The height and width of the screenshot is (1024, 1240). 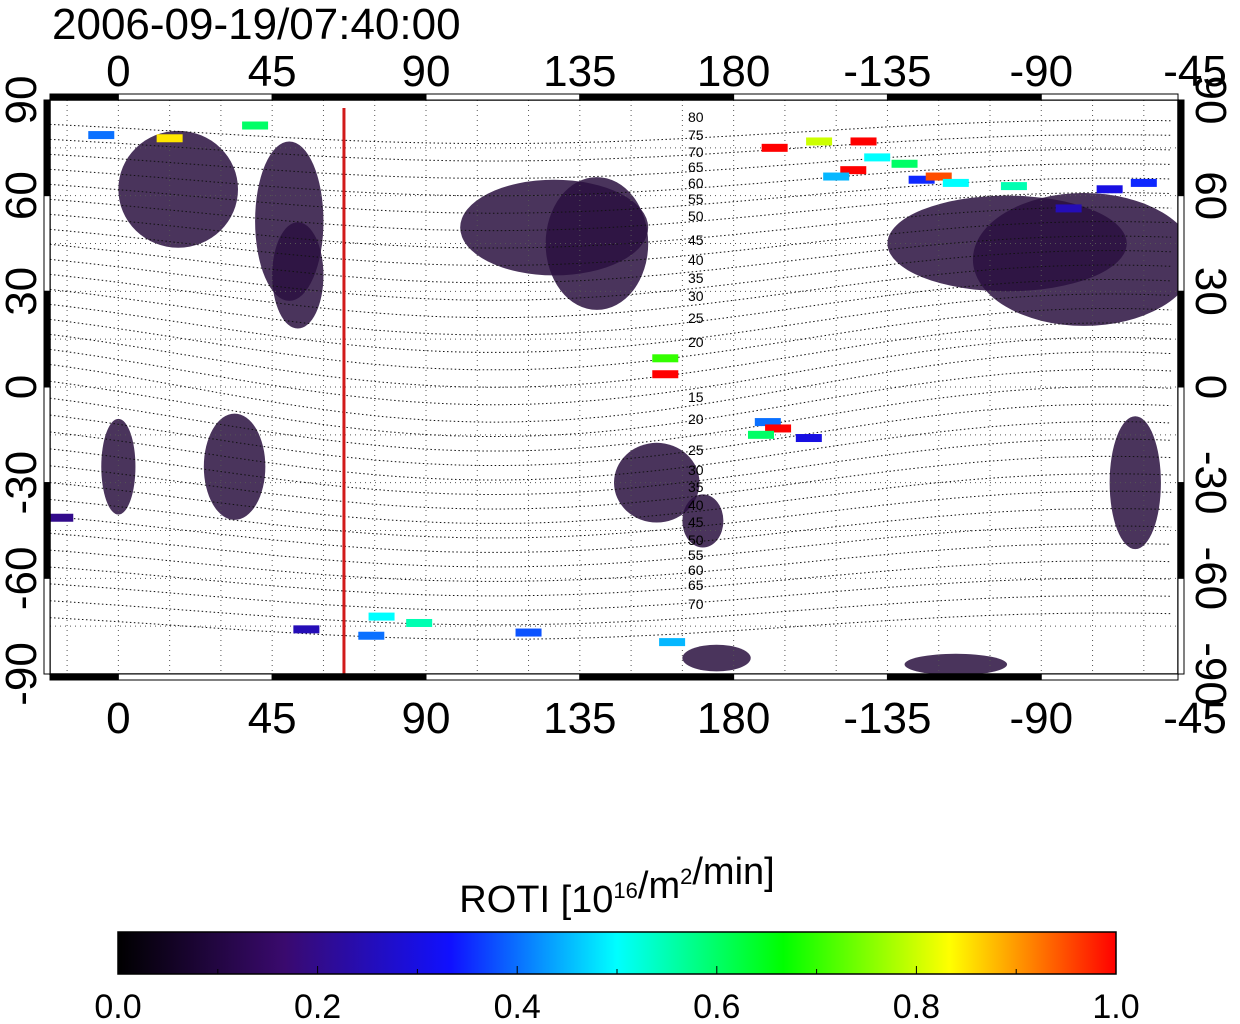 I want to click on maglat-label-north: 30, so click(x=696, y=296).